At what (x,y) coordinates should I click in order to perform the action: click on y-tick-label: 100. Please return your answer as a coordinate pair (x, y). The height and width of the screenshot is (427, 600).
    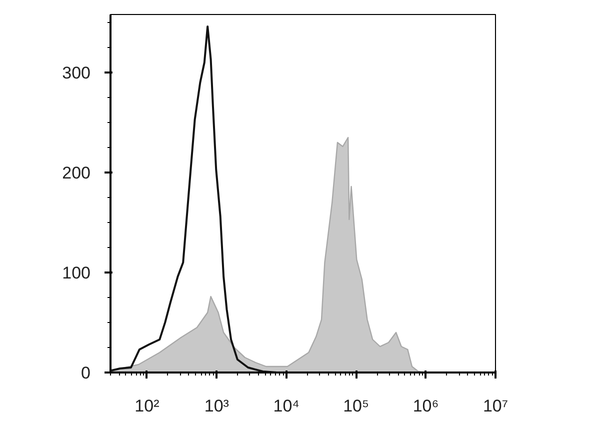
    Looking at the image, I should click on (76, 273).